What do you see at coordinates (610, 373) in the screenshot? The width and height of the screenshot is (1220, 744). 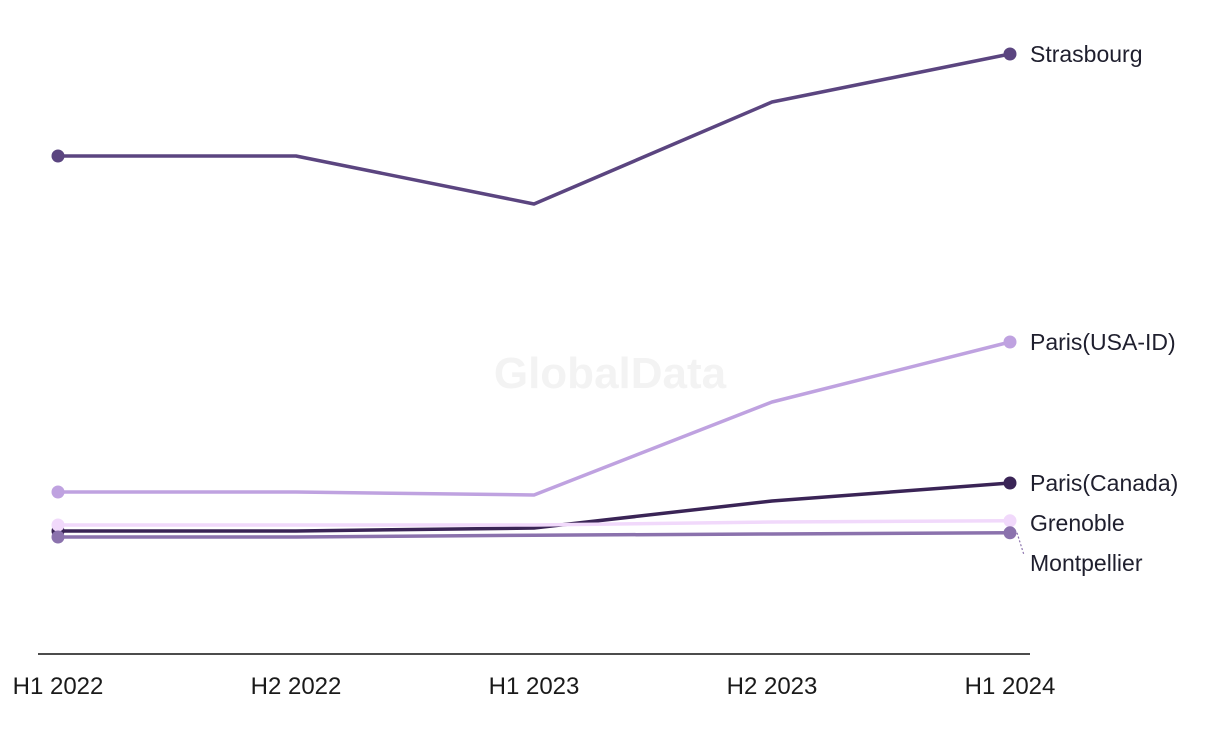 I see `watermark-text: GlobalData` at bounding box center [610, 373].